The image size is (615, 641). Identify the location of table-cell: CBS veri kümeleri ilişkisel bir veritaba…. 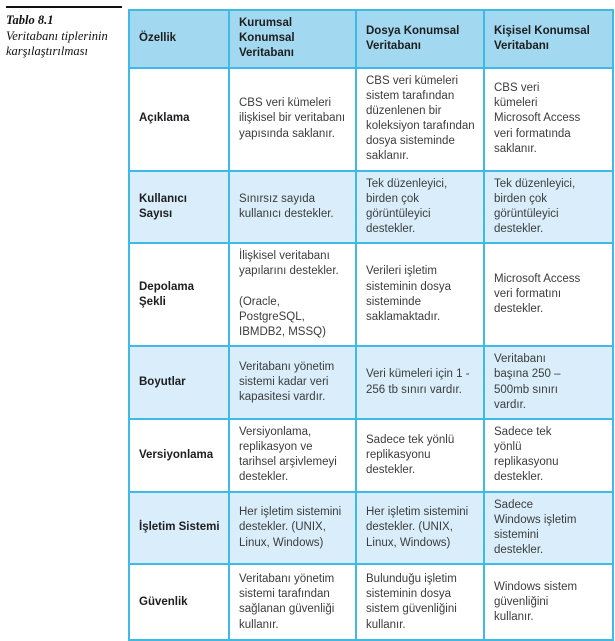
(292, 119).